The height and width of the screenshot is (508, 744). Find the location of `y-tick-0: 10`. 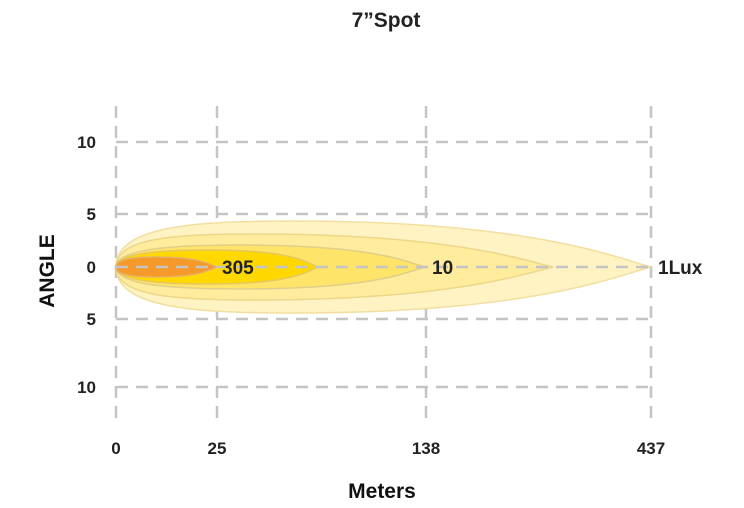

y-tick-0: 10 is located at coordinates (86, 142).